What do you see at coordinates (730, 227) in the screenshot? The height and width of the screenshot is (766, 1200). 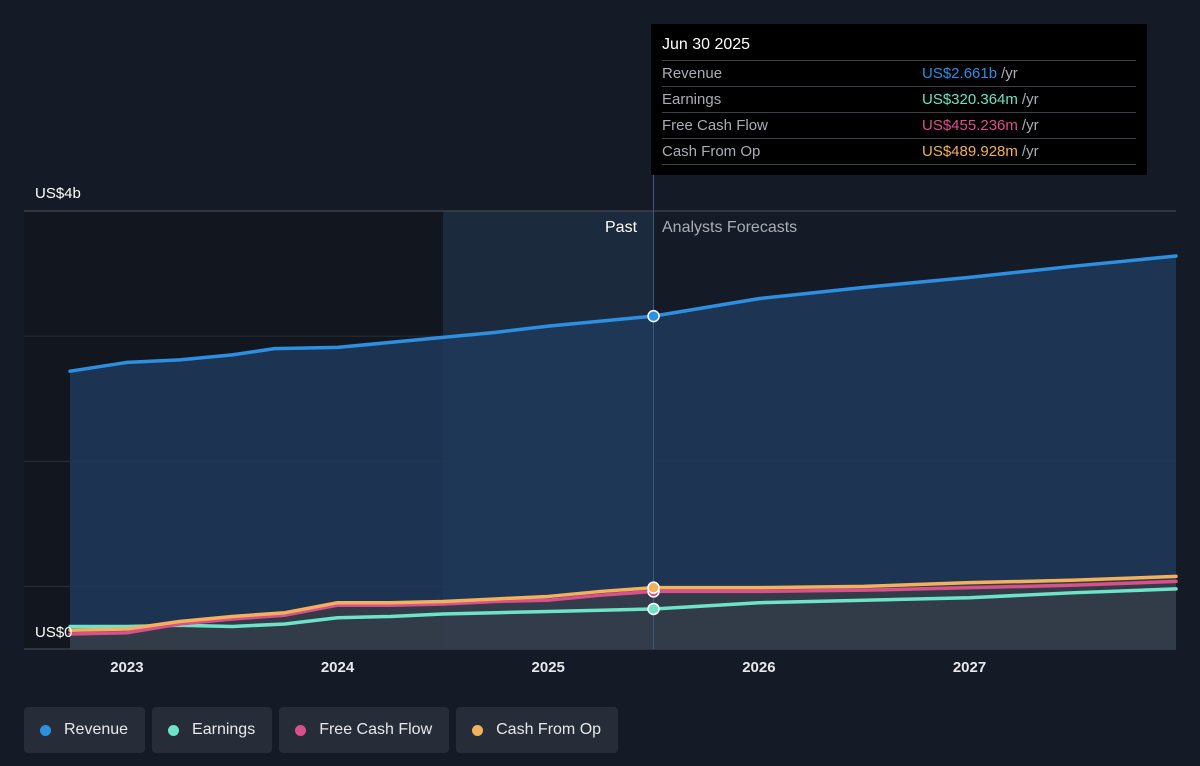 I see `forecast-zone-label: Analysts Forecasts` at bounding box center [730, 227].